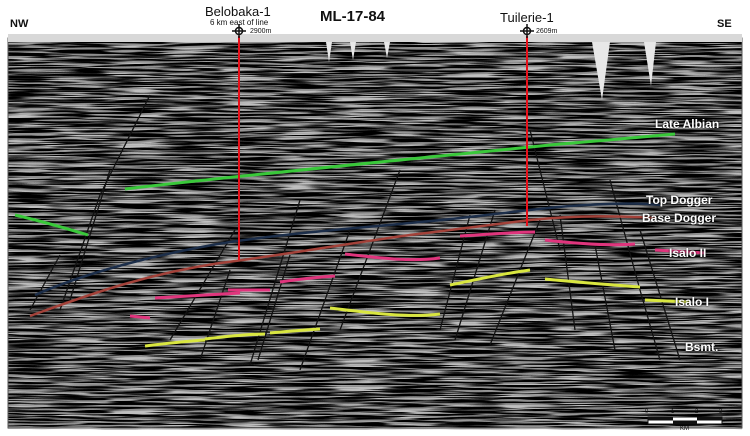 The width and height of the screenshot is (750, 436). Describe the element at coordinates (685, 420) in the screenshot. I see `scale-bar-graphic` at that location.